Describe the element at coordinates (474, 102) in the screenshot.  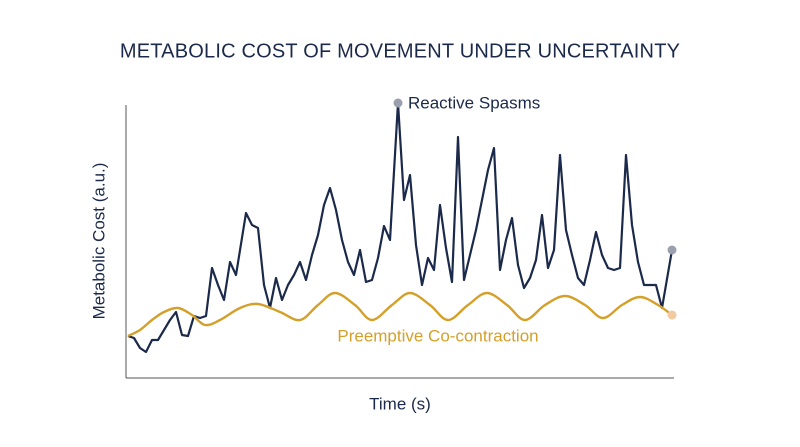
I see `series-label: Reactive Spasms` at that location.